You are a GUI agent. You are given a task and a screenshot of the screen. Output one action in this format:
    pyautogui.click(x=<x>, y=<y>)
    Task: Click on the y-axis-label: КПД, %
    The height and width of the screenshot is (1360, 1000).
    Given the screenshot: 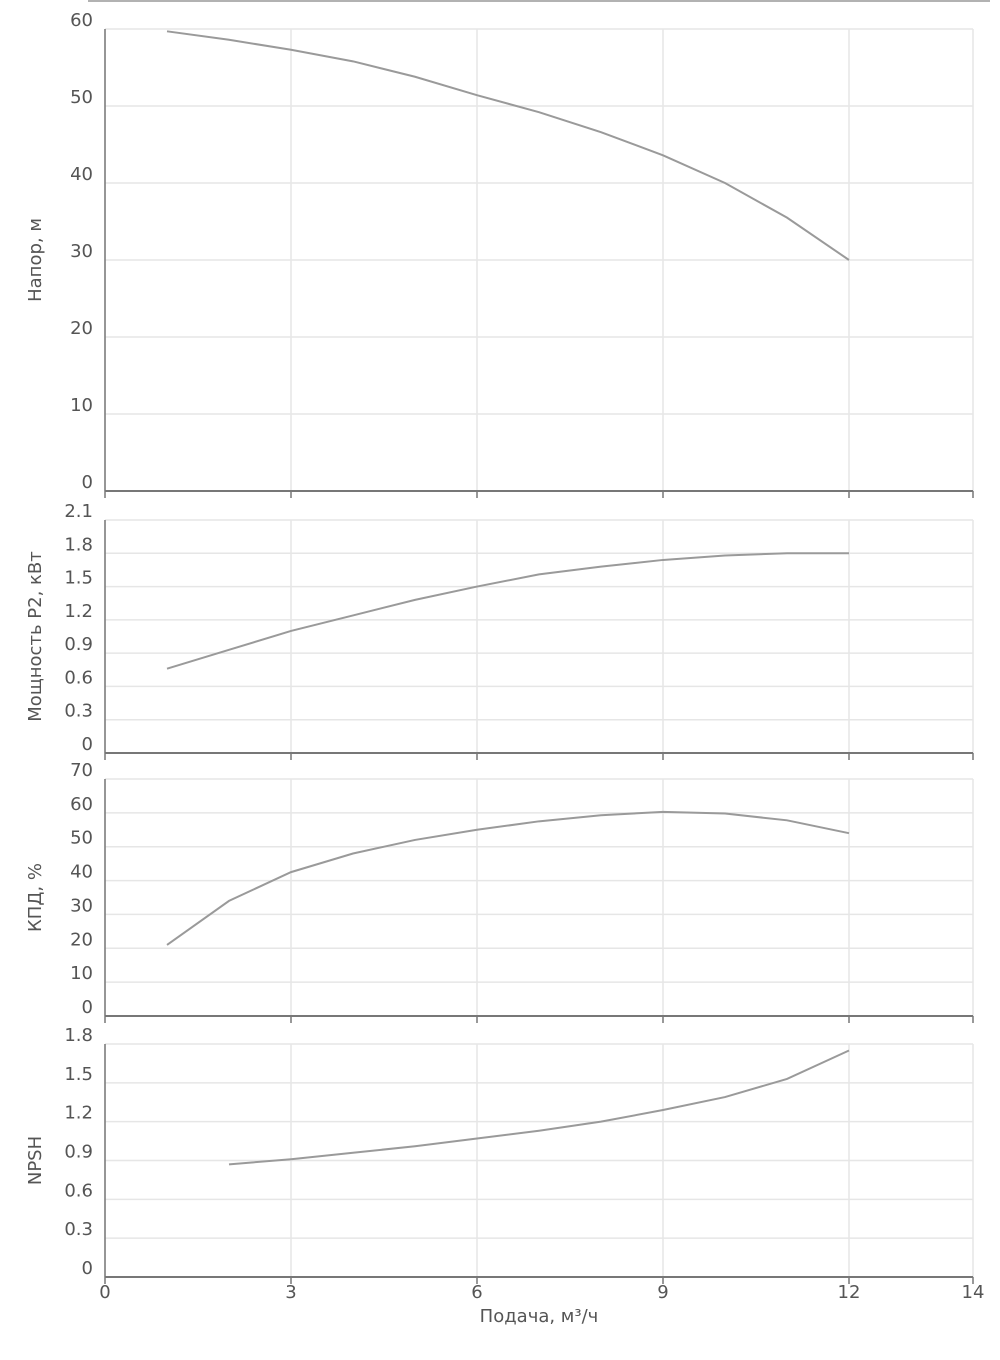 What is the action you would take?
    pyautogui.click(x=35, y=897)
    